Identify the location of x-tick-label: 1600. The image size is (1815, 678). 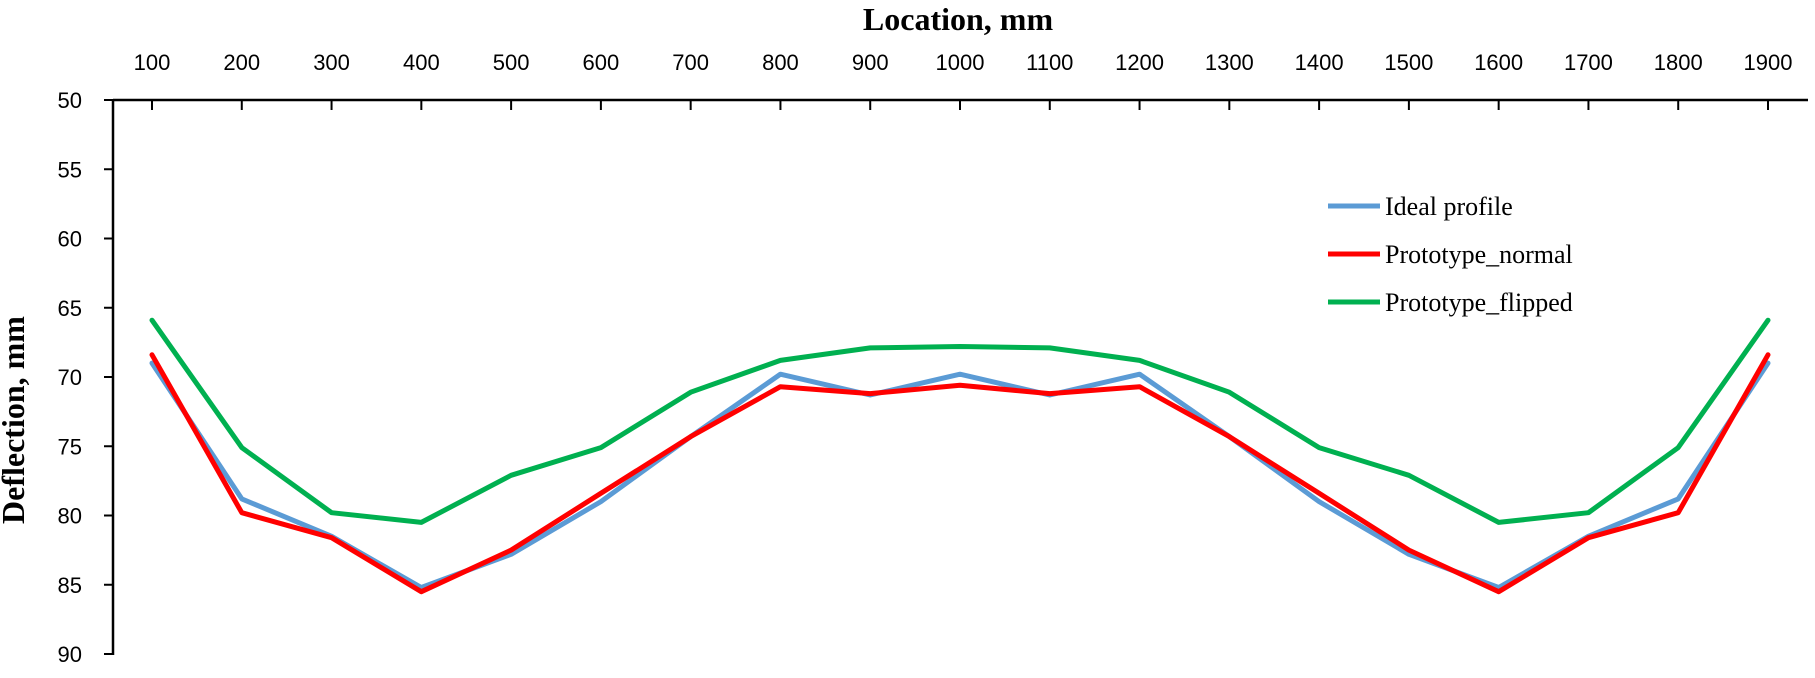
(1498, 62).